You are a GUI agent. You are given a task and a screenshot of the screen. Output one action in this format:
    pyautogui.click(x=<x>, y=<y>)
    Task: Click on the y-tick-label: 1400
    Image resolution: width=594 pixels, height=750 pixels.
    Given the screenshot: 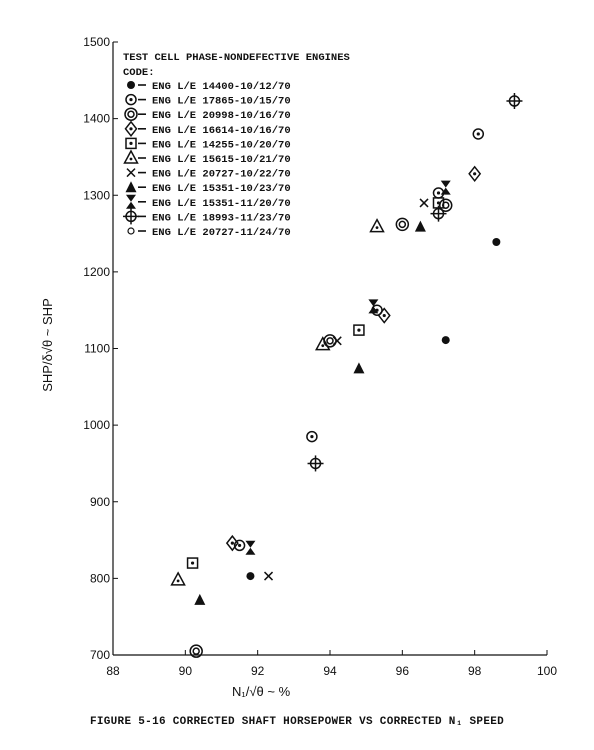 What is the action you would take?
    pyautogui.click(x=96, y=119)
    